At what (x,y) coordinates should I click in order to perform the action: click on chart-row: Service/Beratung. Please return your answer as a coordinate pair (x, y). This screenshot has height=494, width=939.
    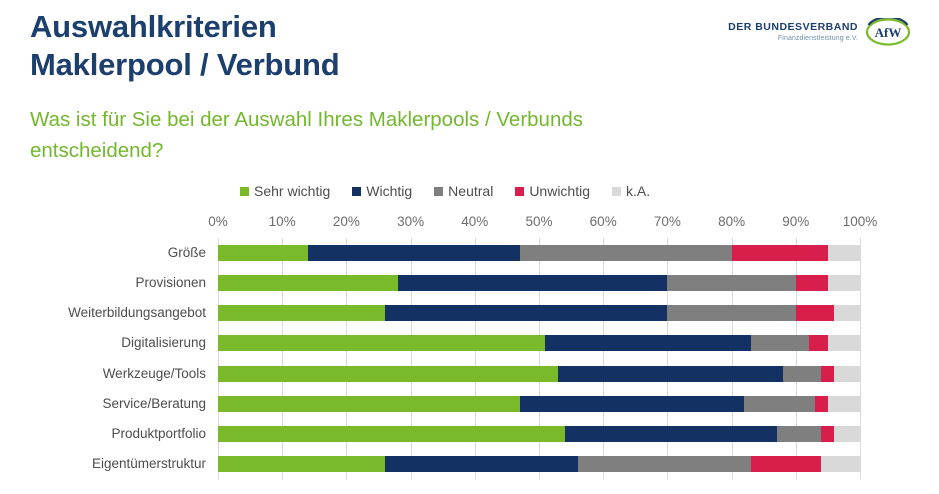
    Looking at the image, I should click on (481, 404).